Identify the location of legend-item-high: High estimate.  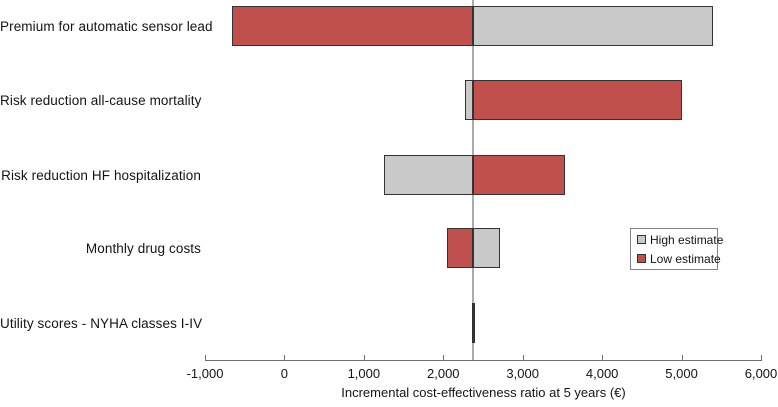
(680, 240).